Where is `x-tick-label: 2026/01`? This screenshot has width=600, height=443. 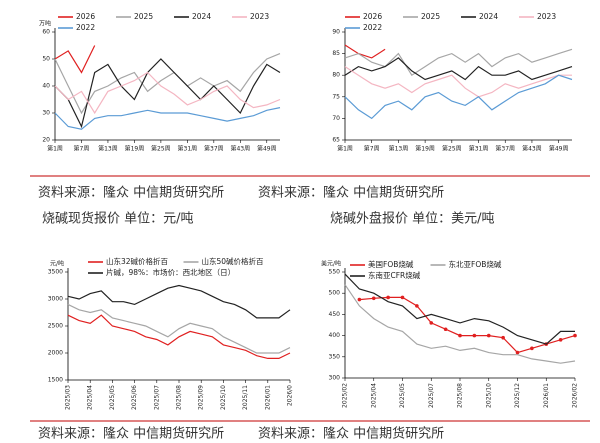 x-tick-label: 2026/01 is located at coordinates (546, 395).